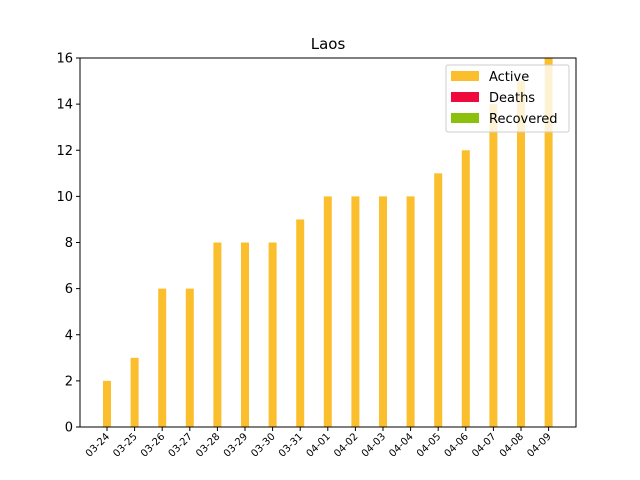 The image size is (640, 480). I want to click on x-tick-label: 03-24, so click(98, 445).